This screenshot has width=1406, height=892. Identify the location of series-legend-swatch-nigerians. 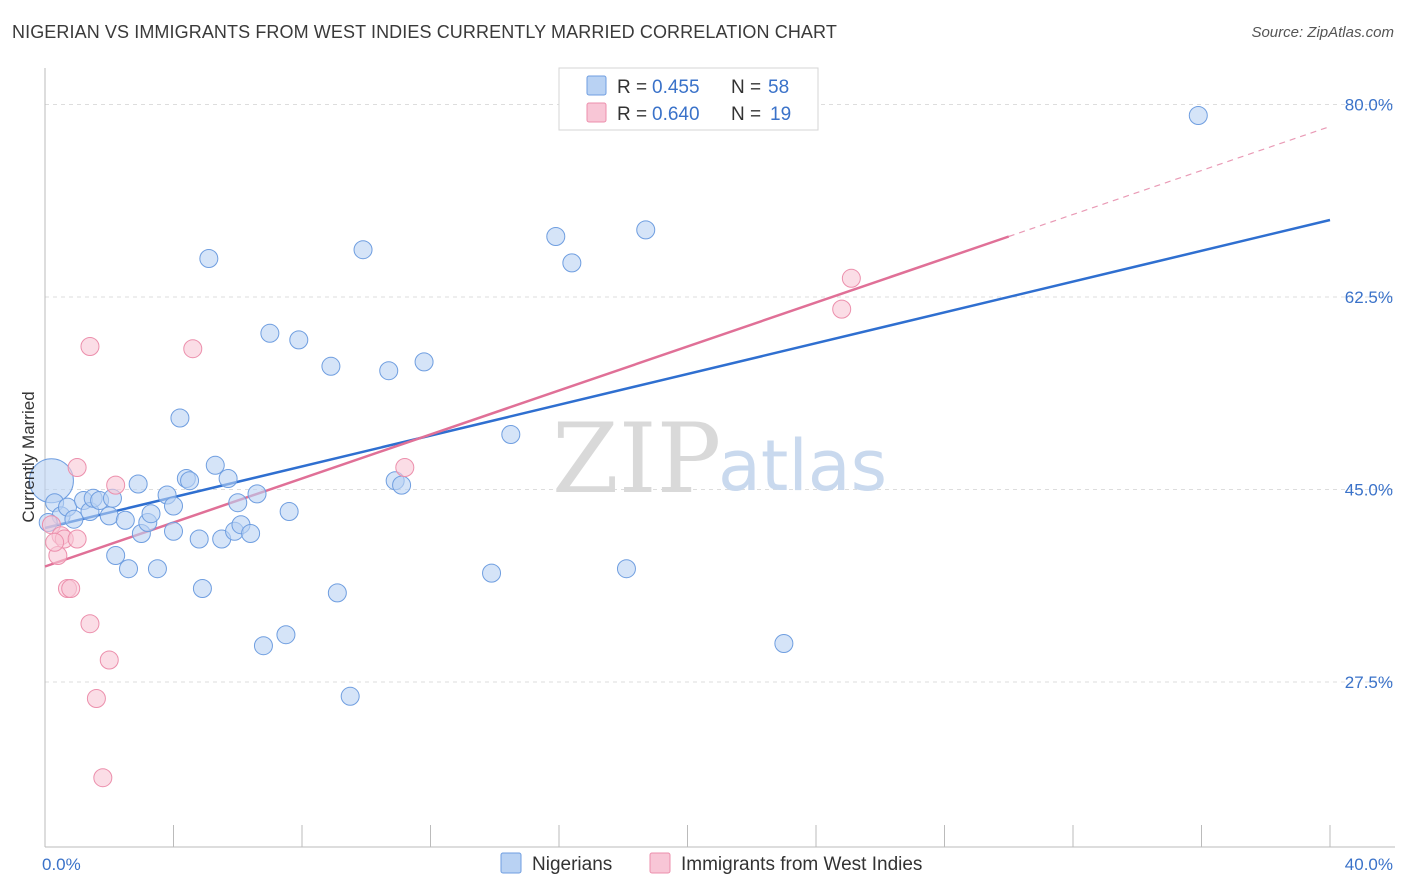
(511, 863).